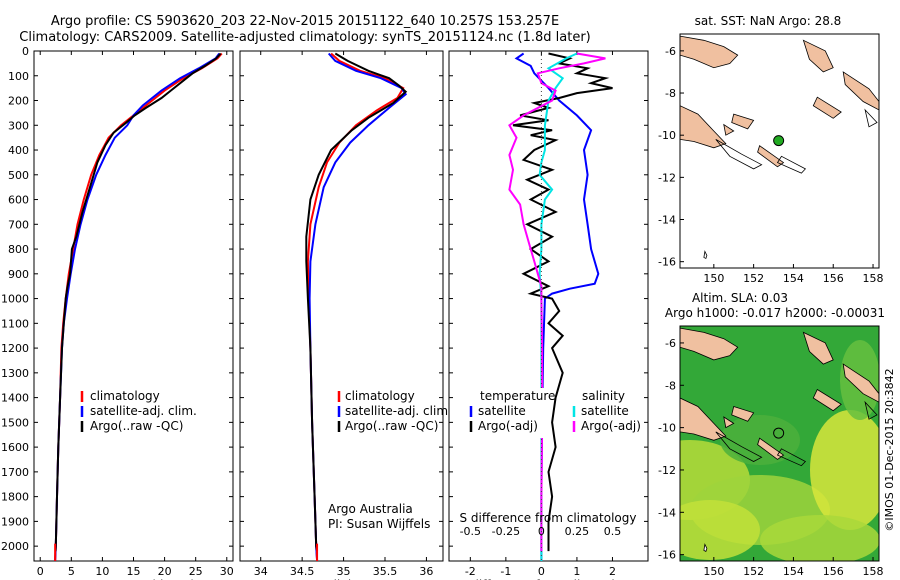 This screenshot has height=580, width=900. Describe the element at coordinates (344, 571) in the screenshot. I see `x-tick-label: 35` at that location.